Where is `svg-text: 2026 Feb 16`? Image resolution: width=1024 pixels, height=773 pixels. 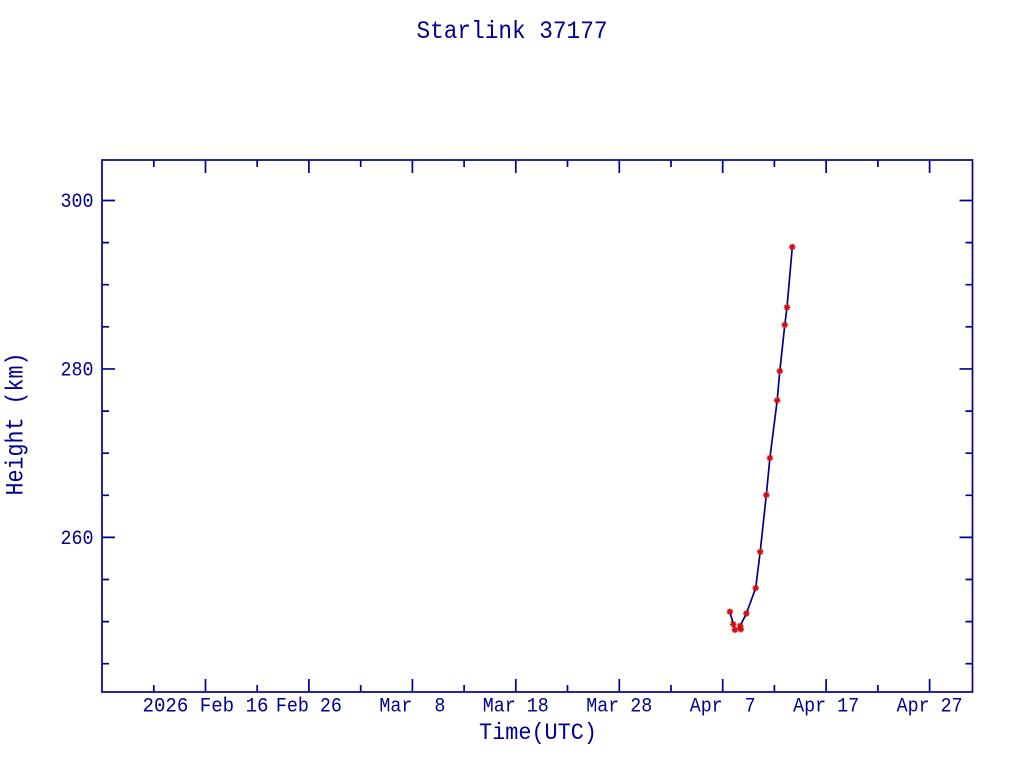 svg-text: 2026 Feb 16 is located at coordinates (206, 707).